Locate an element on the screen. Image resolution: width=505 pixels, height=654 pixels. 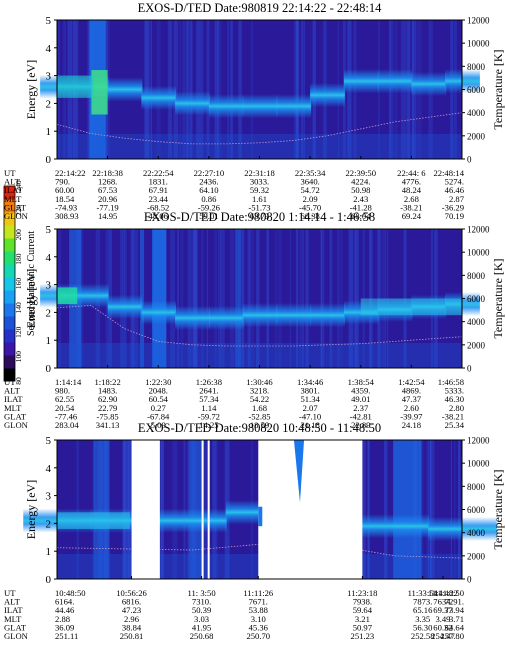
colorbar-tick-label: 220 is located at coordinates (18, 211).